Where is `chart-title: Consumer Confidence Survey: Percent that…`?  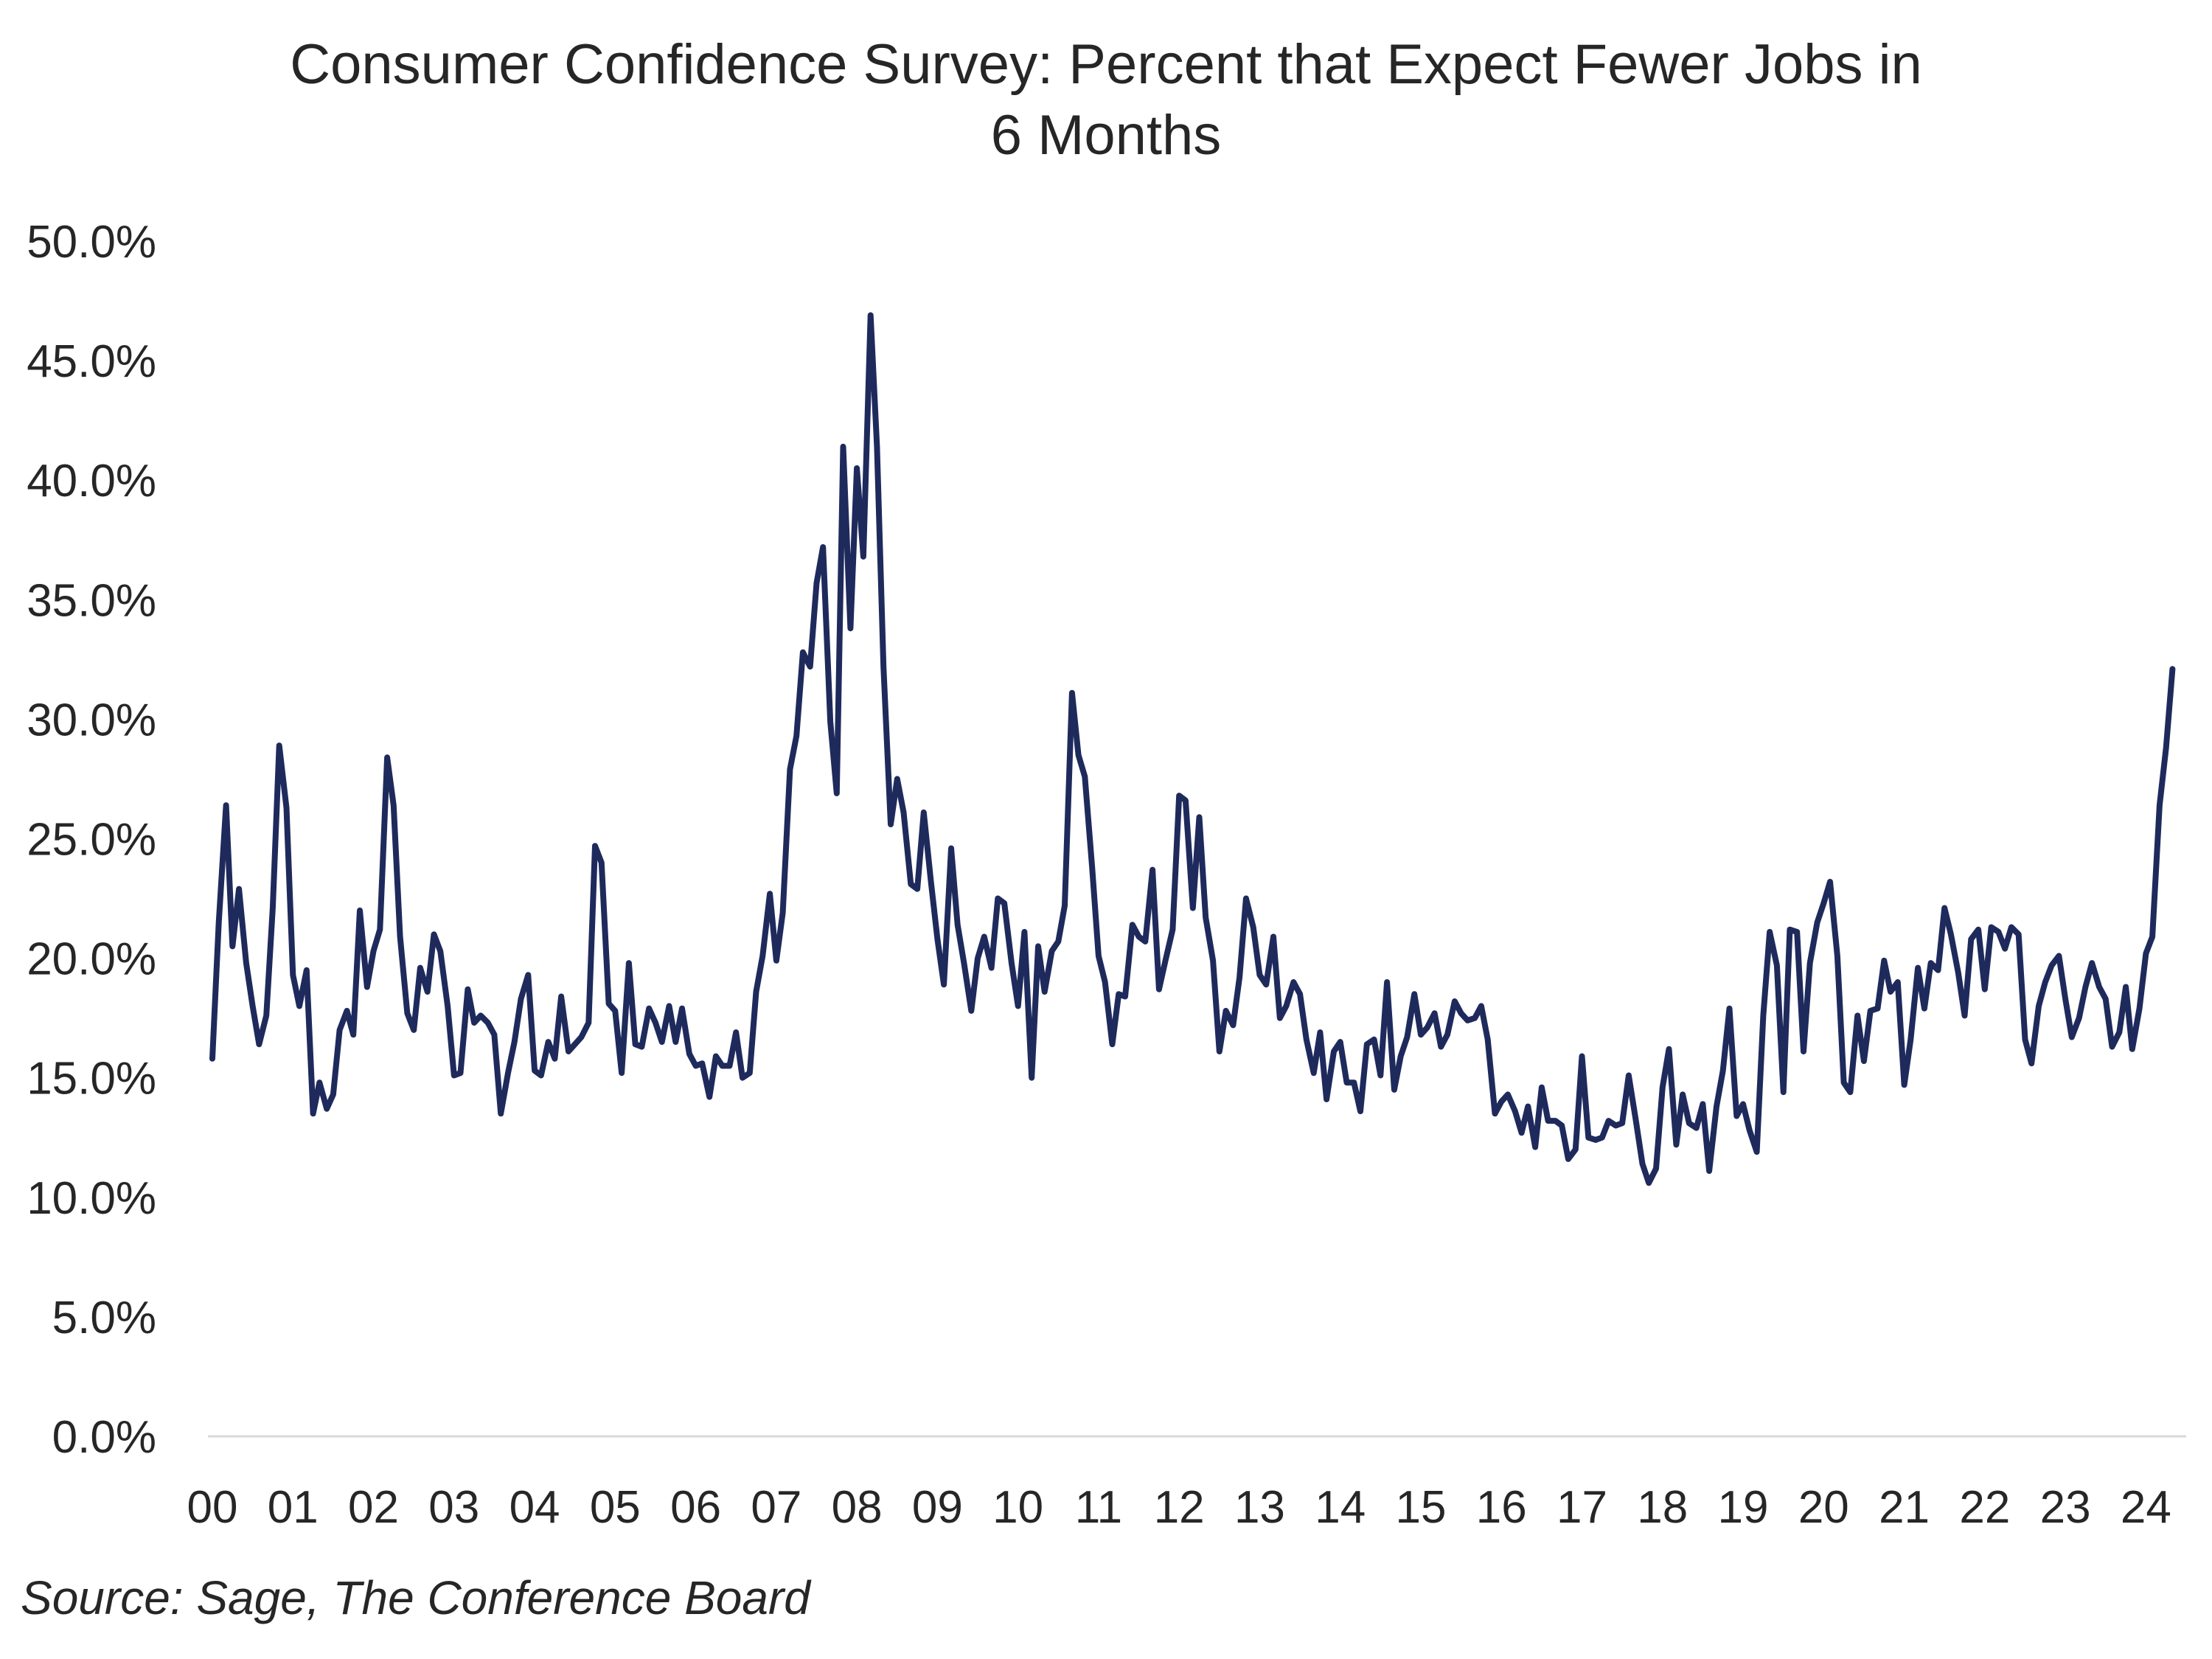 chart-title: Consumer Confidence Survey: Percent that… is located at coordinates (1106, 100).